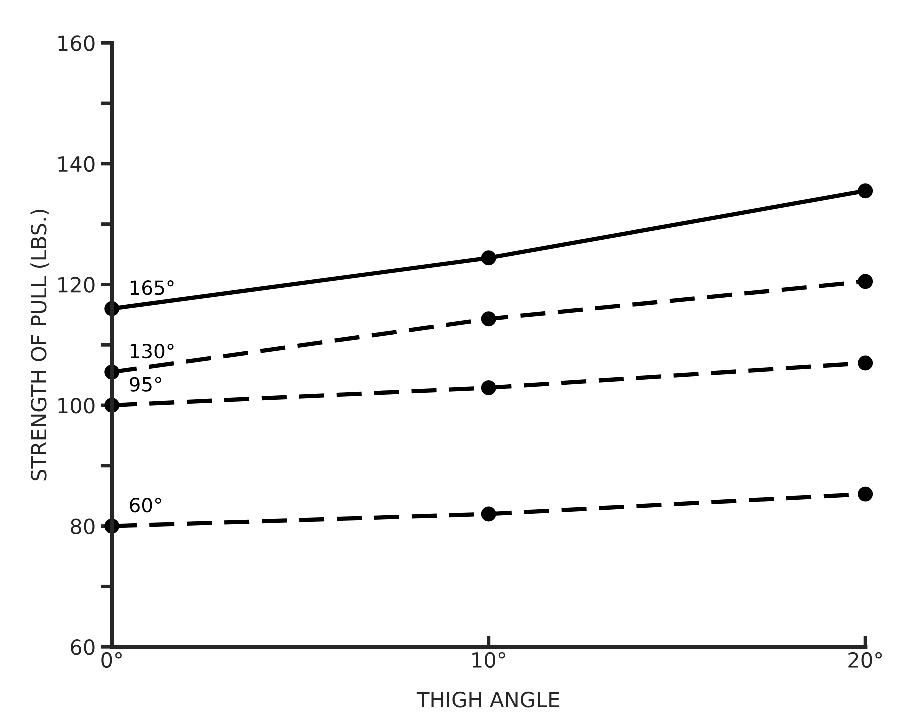  Describe the element at coordinates (76, 164) in the screenshot. I see `y-tick-label: 140` at that location.